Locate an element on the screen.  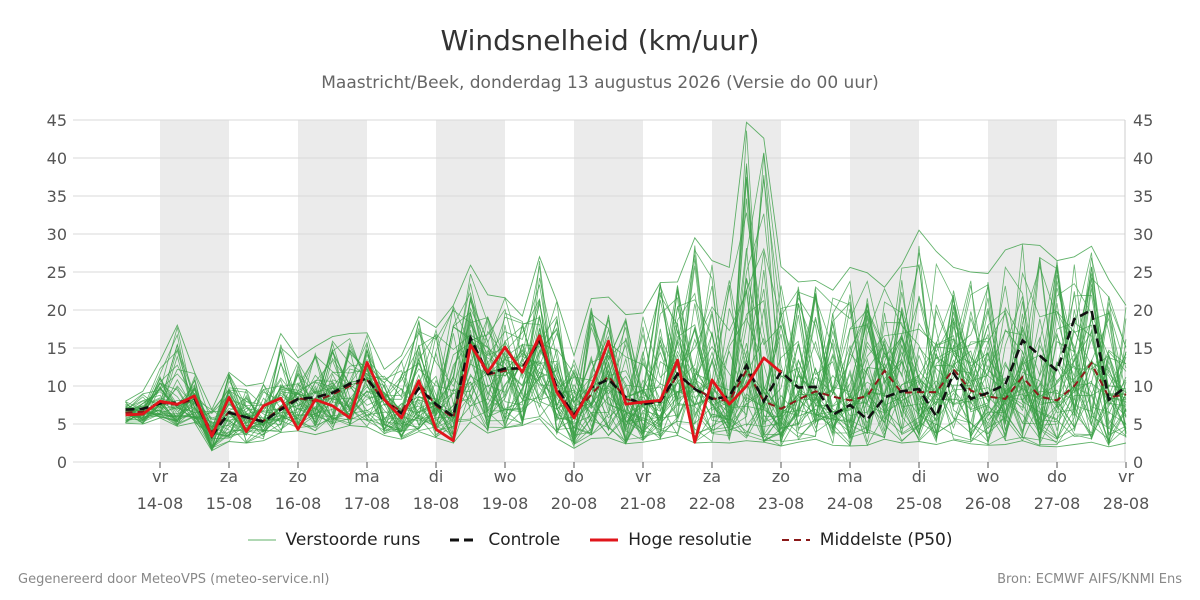
y-tick-label-right: 15 is located at coordinates (1143, 348).